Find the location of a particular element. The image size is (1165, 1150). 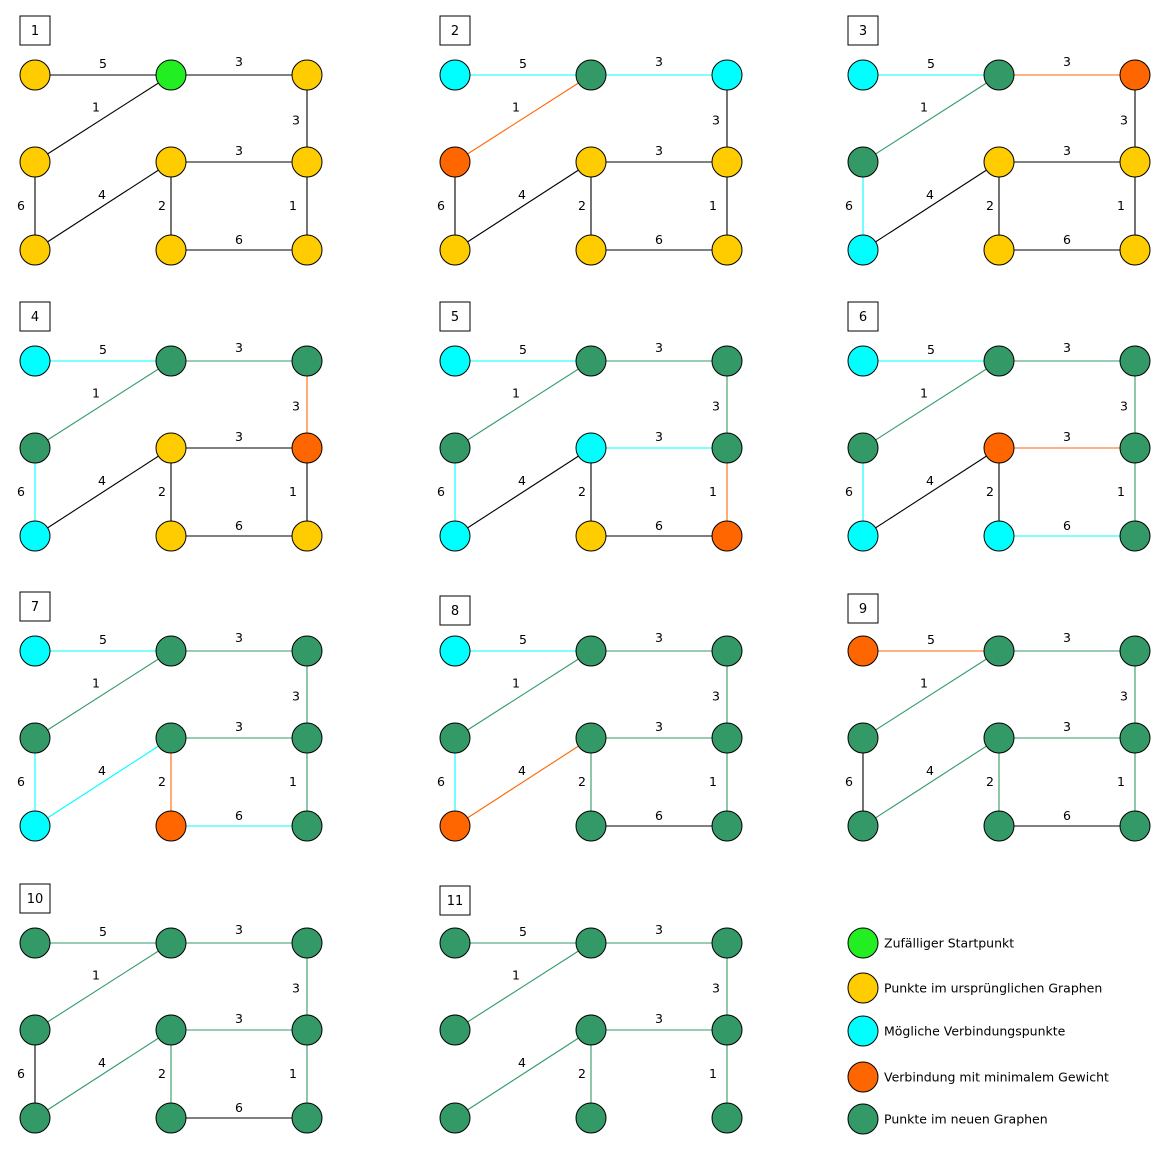

node-e-minimal is located at coordinates (999, 448).